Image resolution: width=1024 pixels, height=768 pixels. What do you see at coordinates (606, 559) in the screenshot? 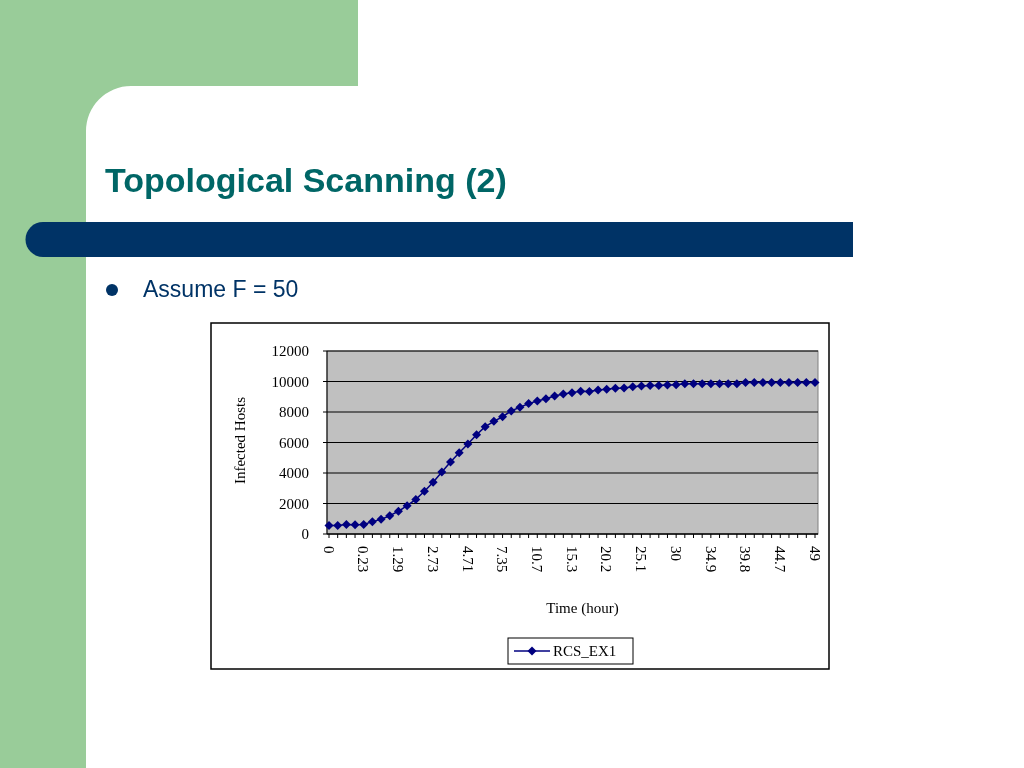
I see `x-tick-label: 20.2` at bounding box center [606, 559].